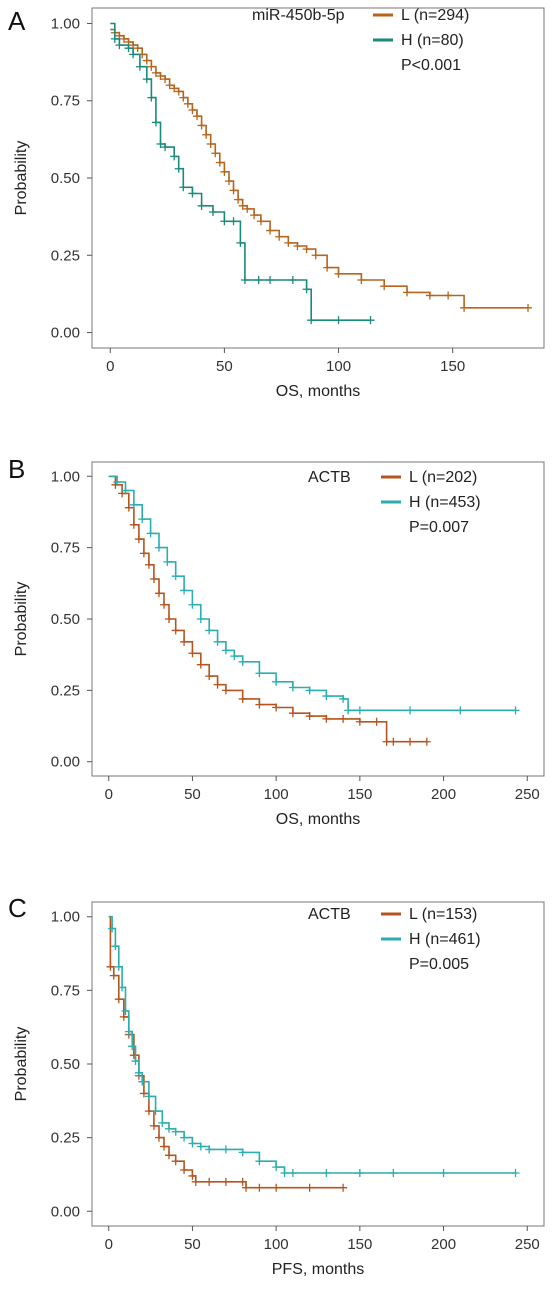 Image resolution: width=559 pixels, height=1291 pixels. Describe the element at coordinates (431, 65) in the screenshot. I see `p-value: P<0.001` at that location.